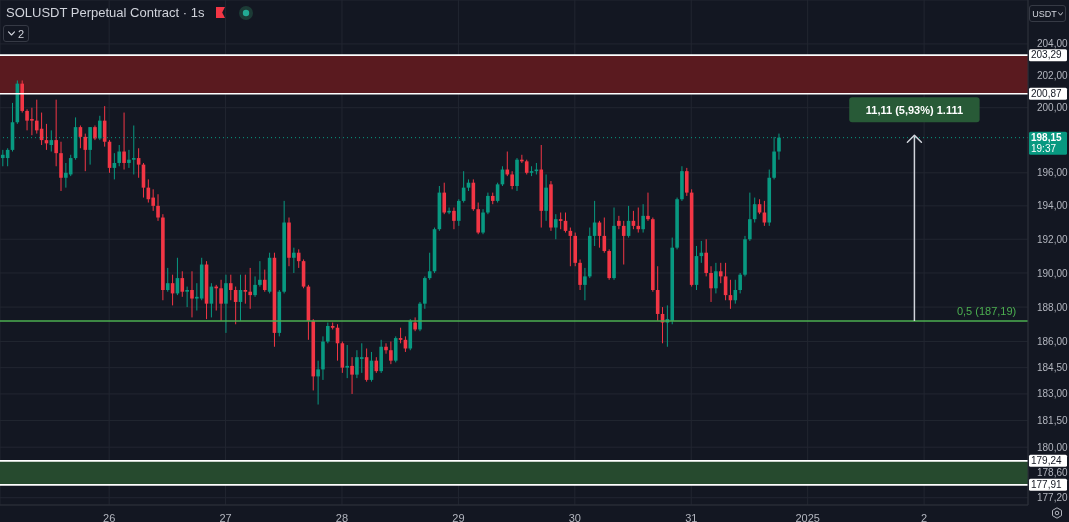  Describe the element at coordinates (1047, 142) in the screenshot. I see `ref-line-label: 198,15 19:37` at that location.